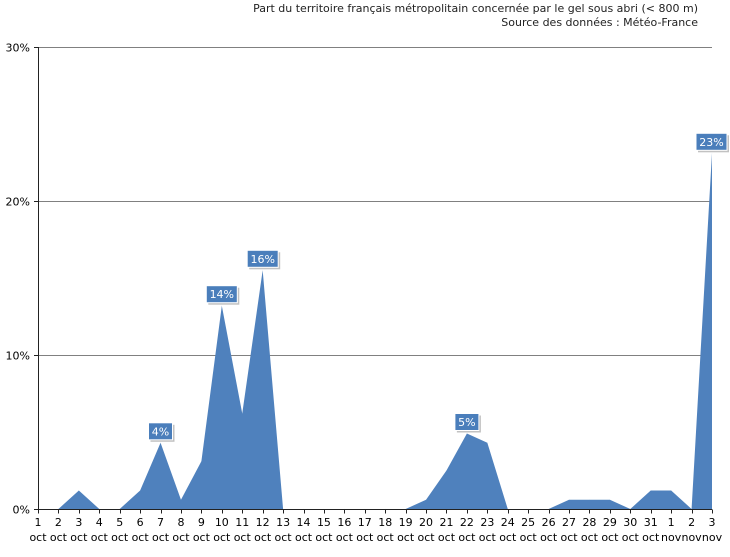 This screenshot has height=557, width=730. What do you see at coordinates (651, 522) in the screenshot?
I see `x-tick-label-day: 31` at bounding box center [651, 522].